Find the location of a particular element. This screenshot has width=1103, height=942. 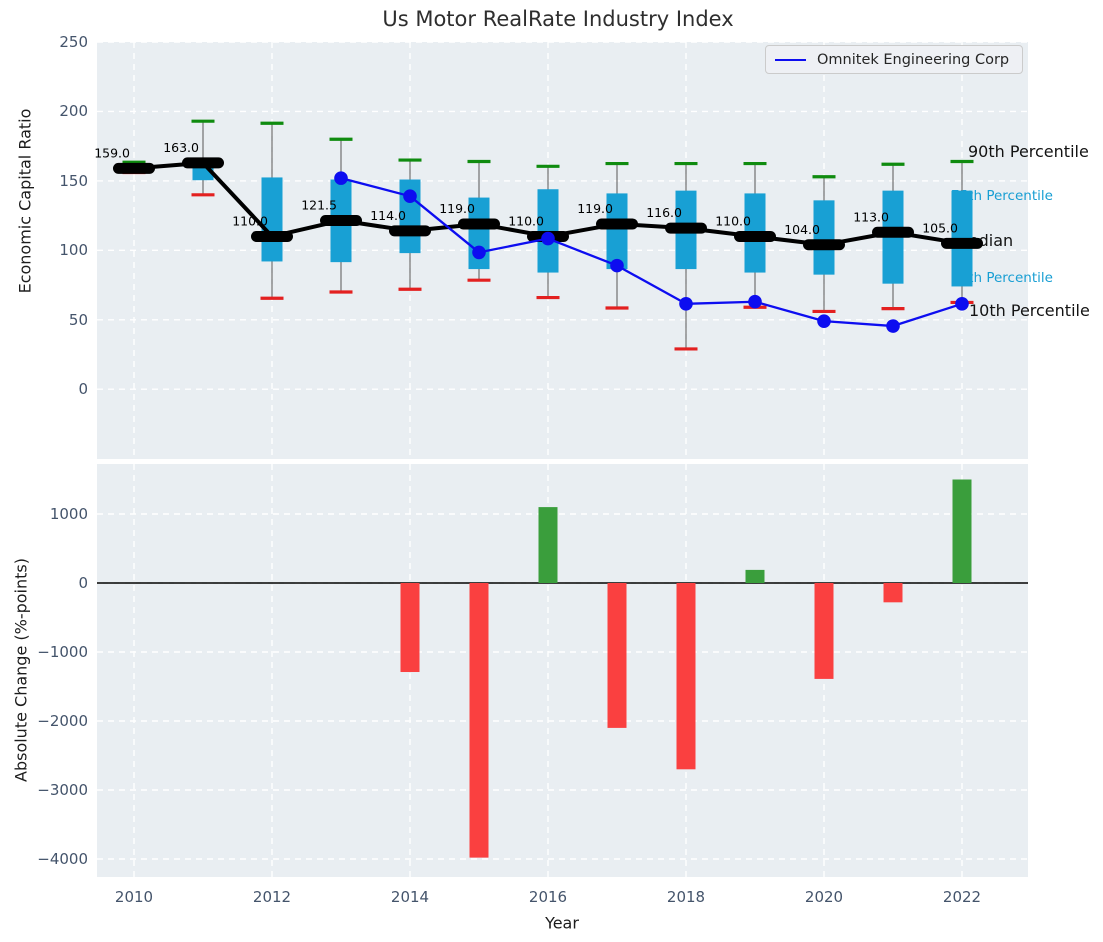

y-tick-bottom--4000: −4000 is located at coordinates (62, 859).